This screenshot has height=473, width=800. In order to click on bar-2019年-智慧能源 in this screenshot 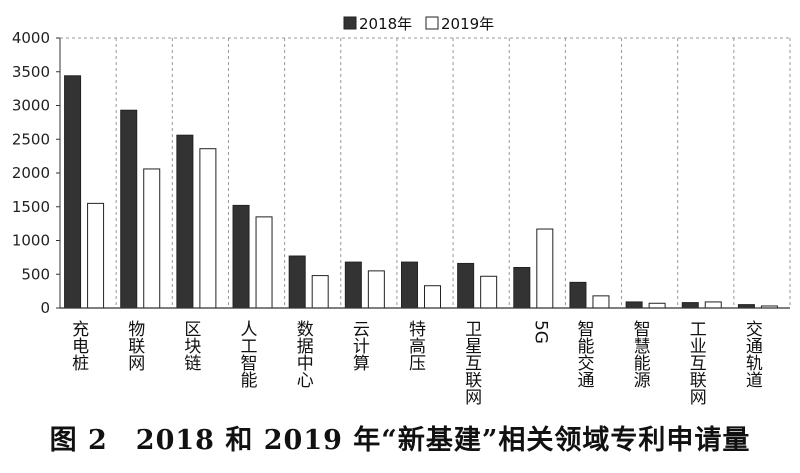, I will do `click(657, 305)`.